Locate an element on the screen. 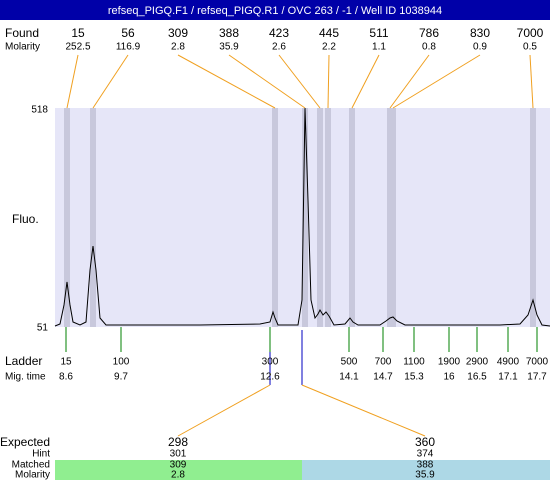 The height and width of the screenshot is (480, 550). hint-label: Hint is located at coordinates (41, 454).